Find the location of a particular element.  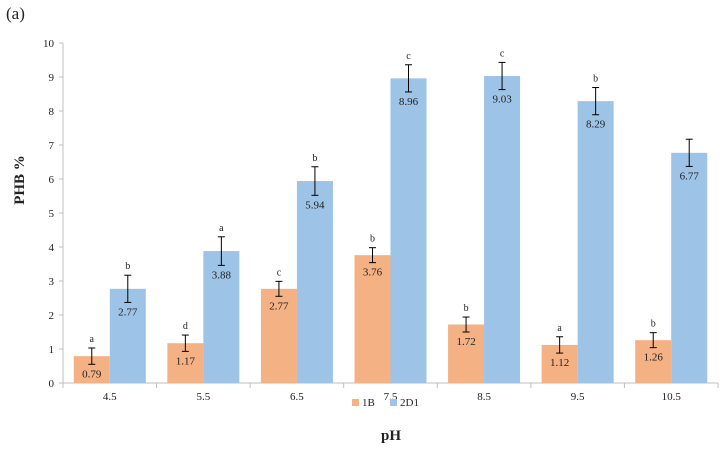

y-tick-label: 5 is located at coordinates (52, 214).